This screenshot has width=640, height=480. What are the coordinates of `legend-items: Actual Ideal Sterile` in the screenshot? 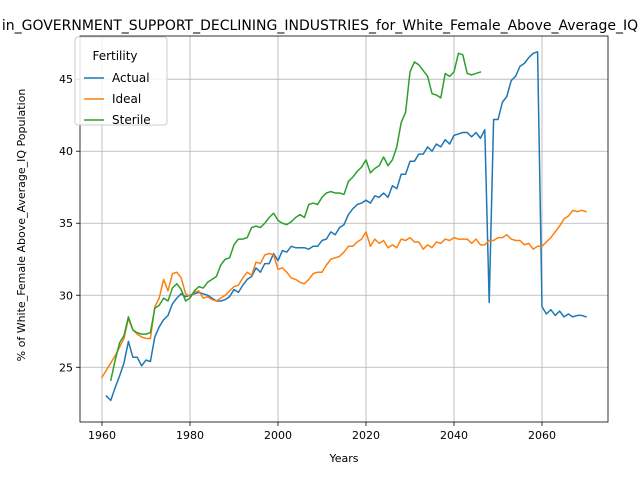 It's located at (117, 99).